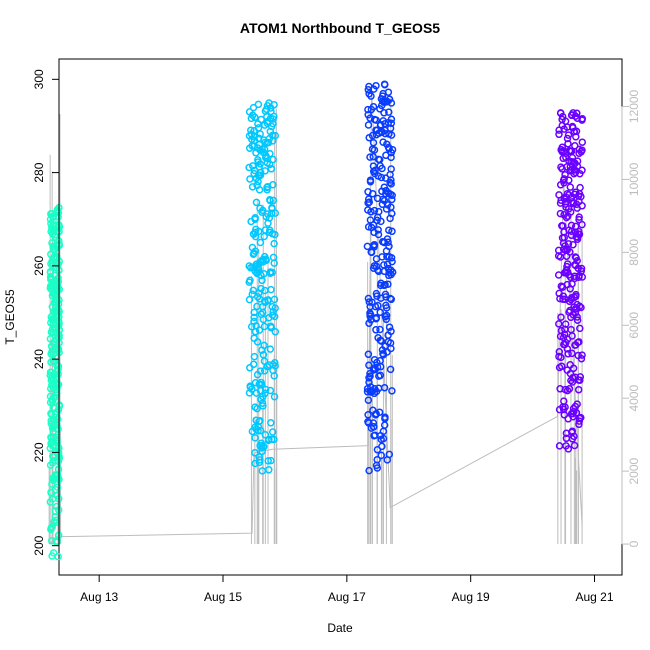 This screenshot has width=650, height=650. Describe the element at coordinates (39, 359) in the screenshot. I see `y-tick-label-2: 240` at that location.